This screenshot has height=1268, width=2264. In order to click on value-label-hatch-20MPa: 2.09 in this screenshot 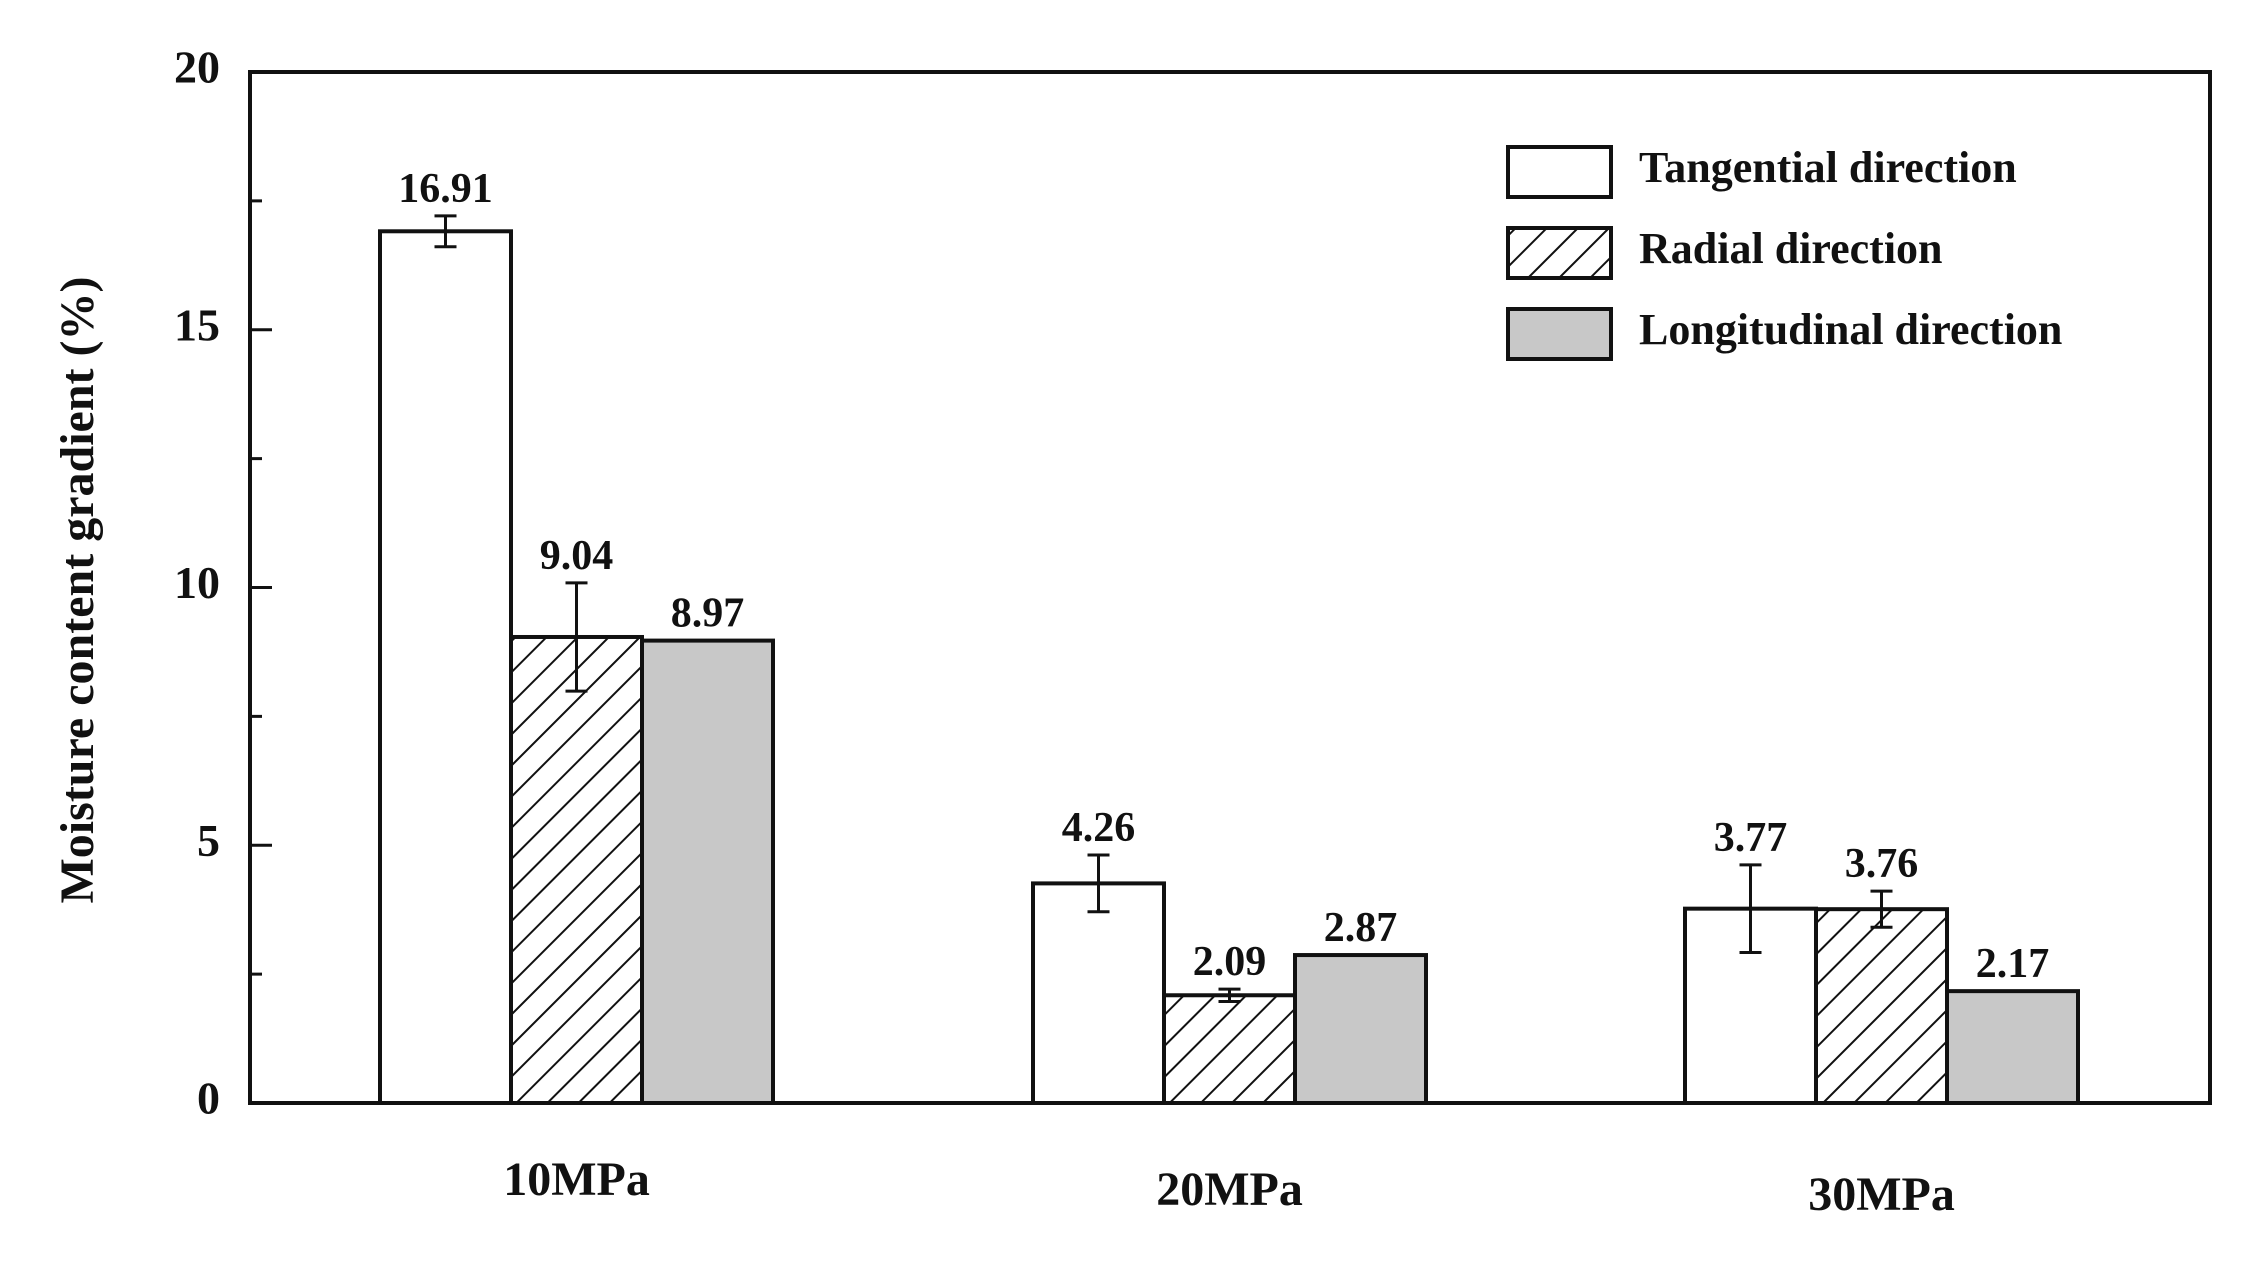, I will do `click(1230, 962)`.